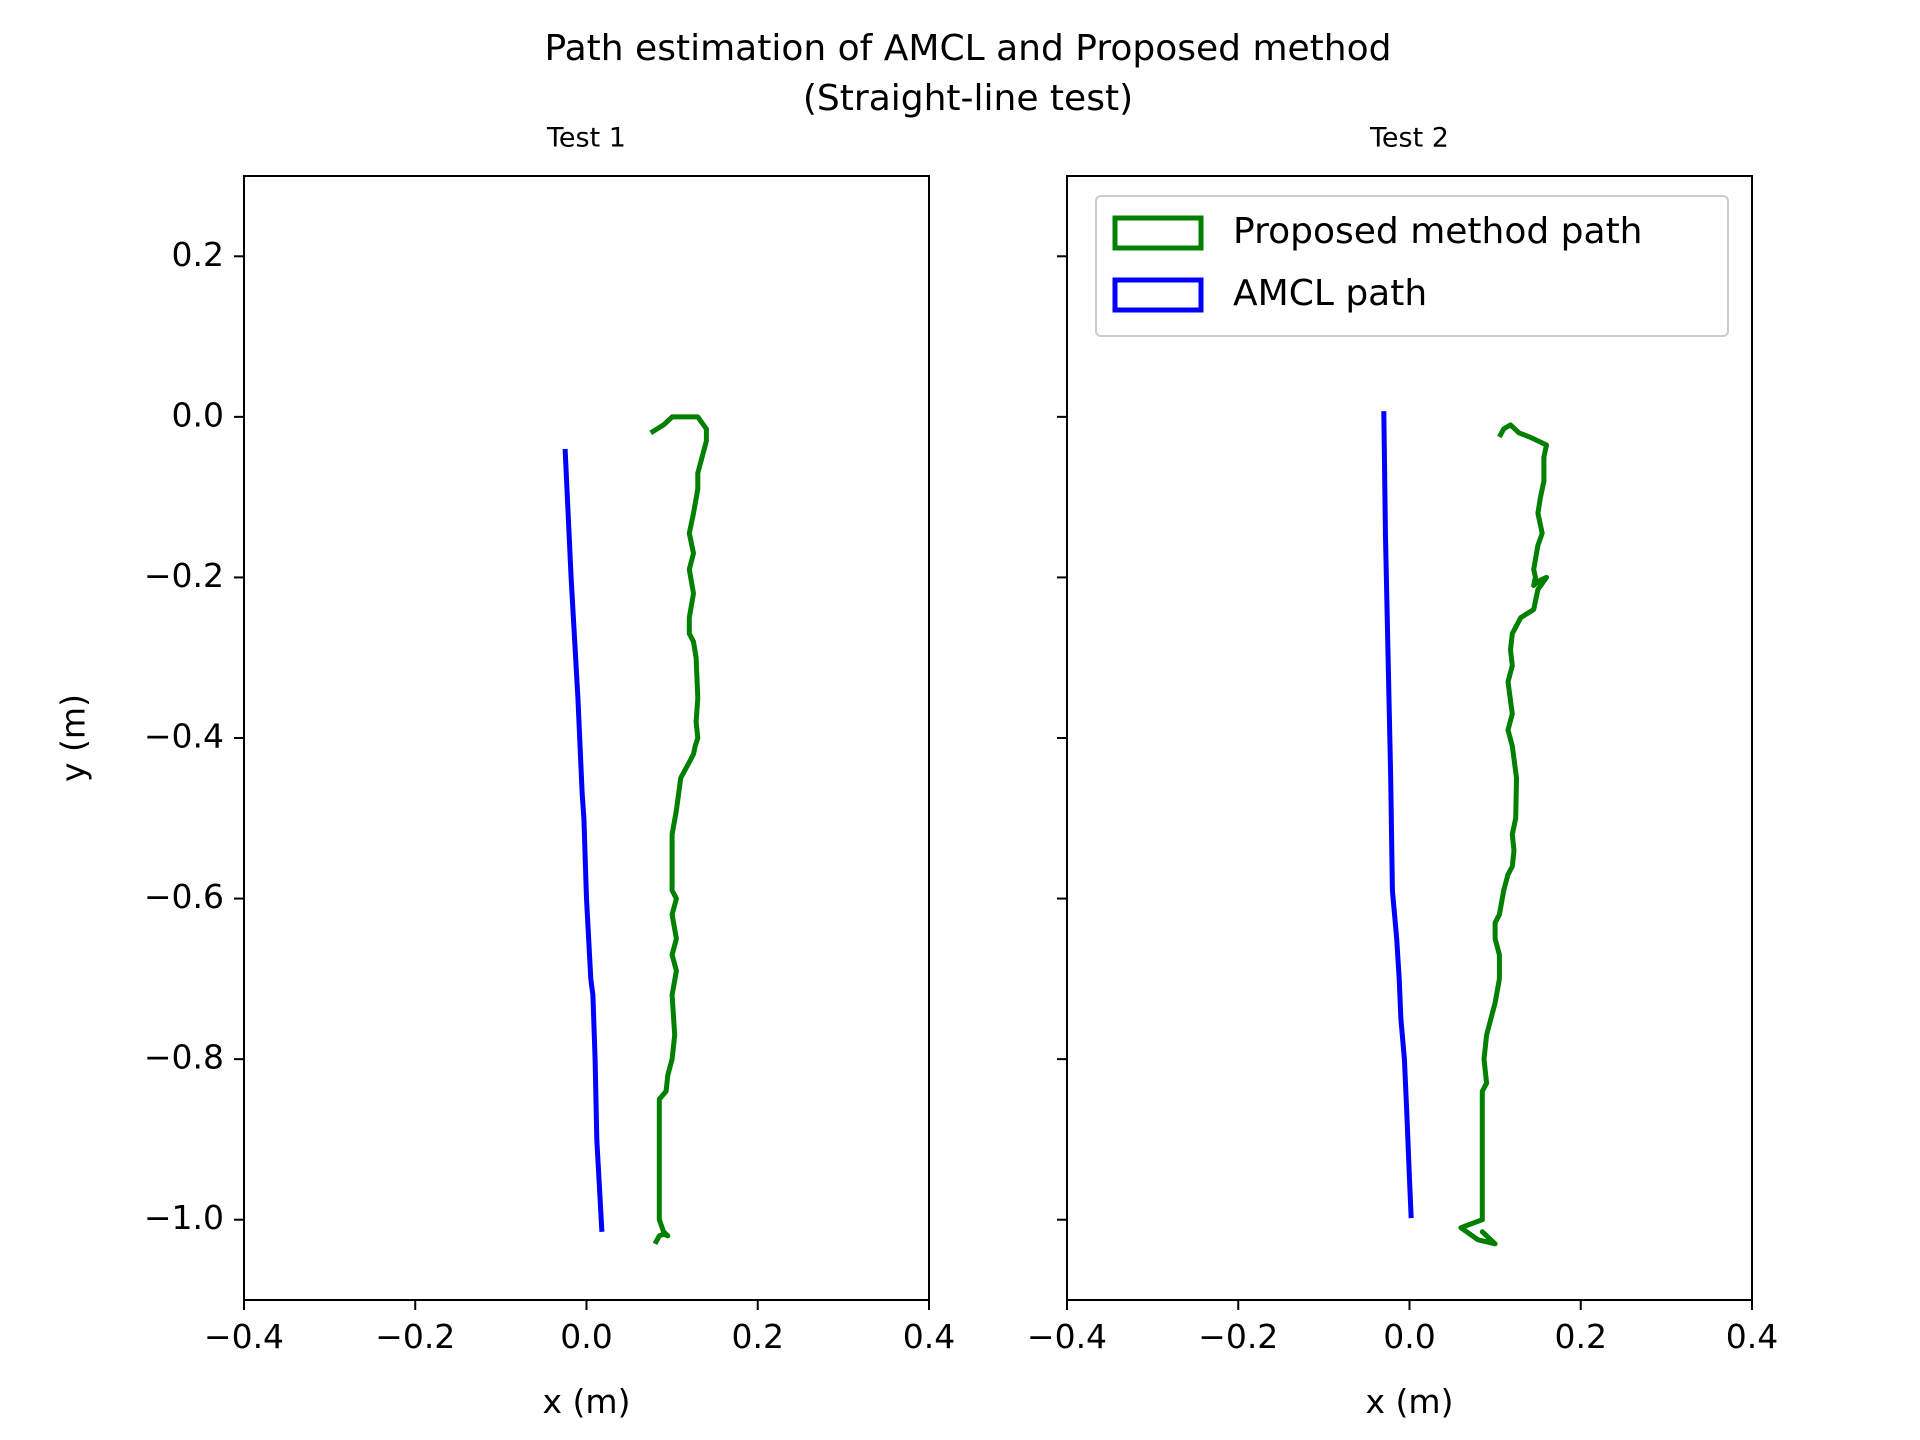 Image resolution: width=1920 pixels, height=1440 pixels. I want to click on legend-frame, so click(1412, 266).